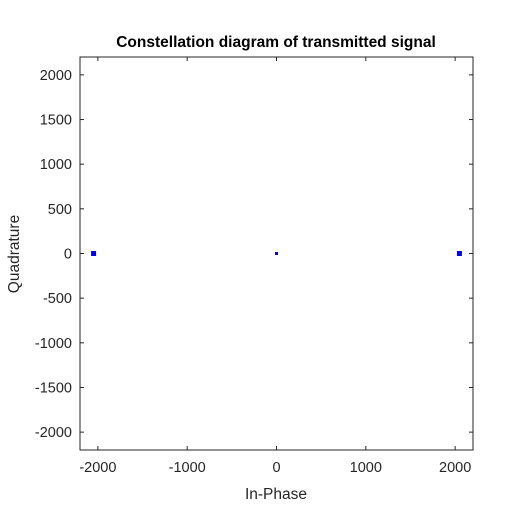 The height and width of the screenshot is (525, 525). What do you see at coordinates (56, 165) in the screenshot?
I see `y-tick-label: 1000` at bounding box center [56, 165].